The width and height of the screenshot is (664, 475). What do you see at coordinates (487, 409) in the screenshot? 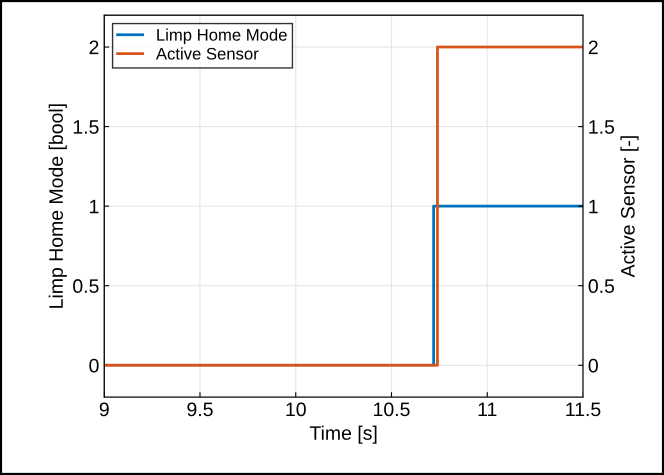
I see `x-tick-label: 11` at bounding box center [487, 409].